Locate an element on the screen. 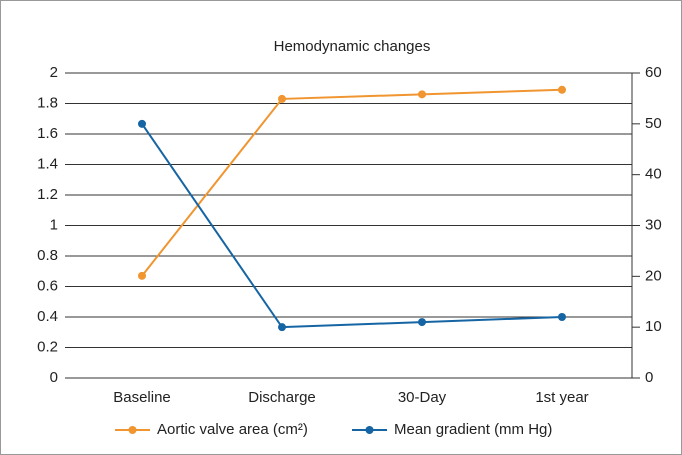 The width and height of the screenshot is (682, 455). legend-label: Mean gradient (mm Hg) is located at coordinates (473, 429).